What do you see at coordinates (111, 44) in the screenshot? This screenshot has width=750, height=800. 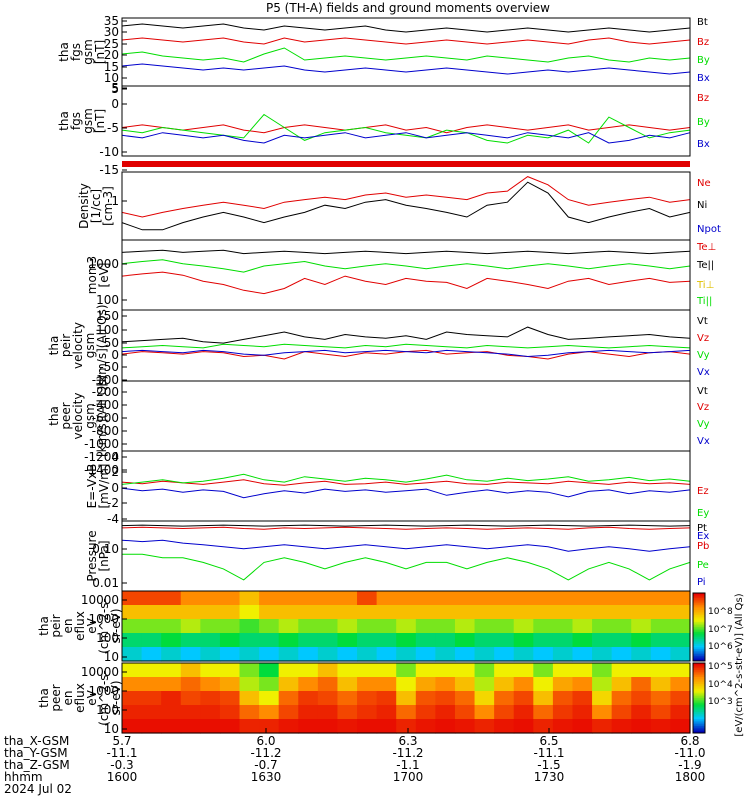 I see `y-tick-label: 25` at bounding box center [111, 44].